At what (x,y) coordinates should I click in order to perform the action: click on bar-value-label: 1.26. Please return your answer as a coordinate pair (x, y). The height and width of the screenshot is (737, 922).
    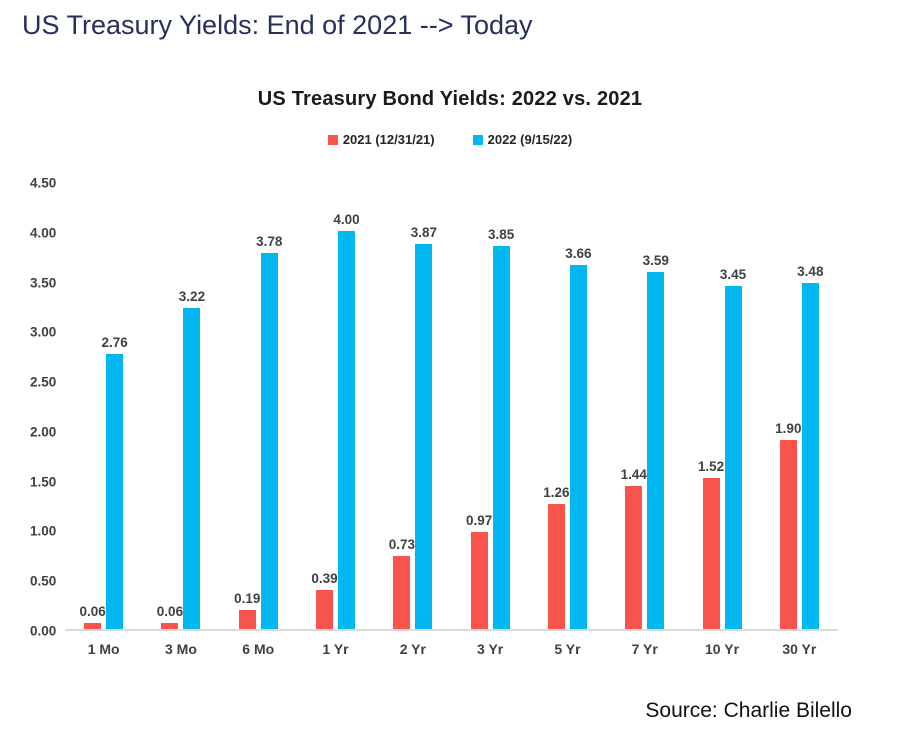
    Looking at the image, I should click on (556, 492).